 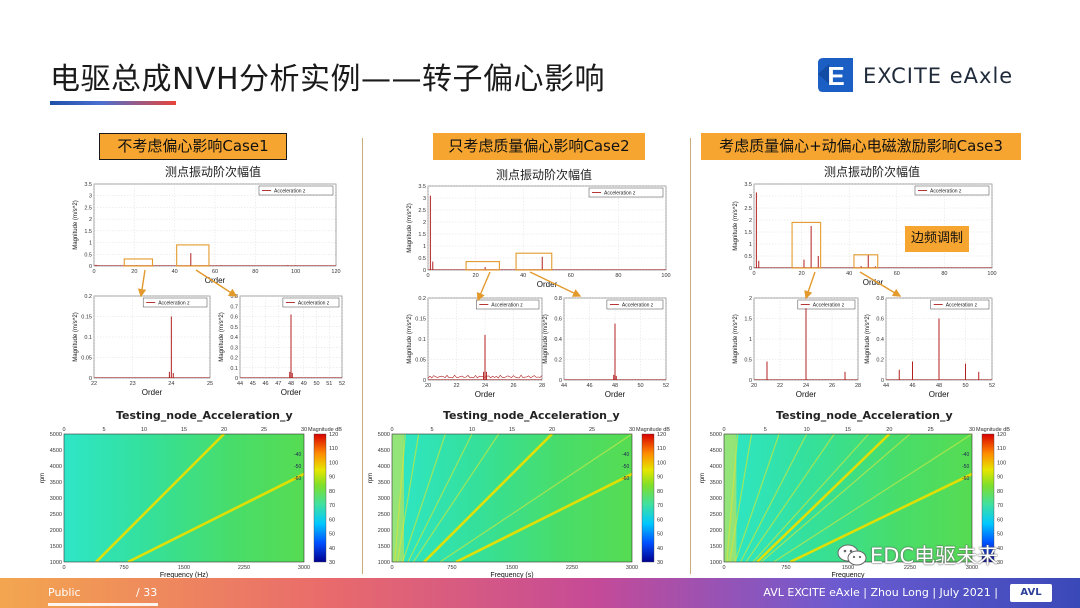 I want to click on footer-classification: Public, so click(x=64, y=592).